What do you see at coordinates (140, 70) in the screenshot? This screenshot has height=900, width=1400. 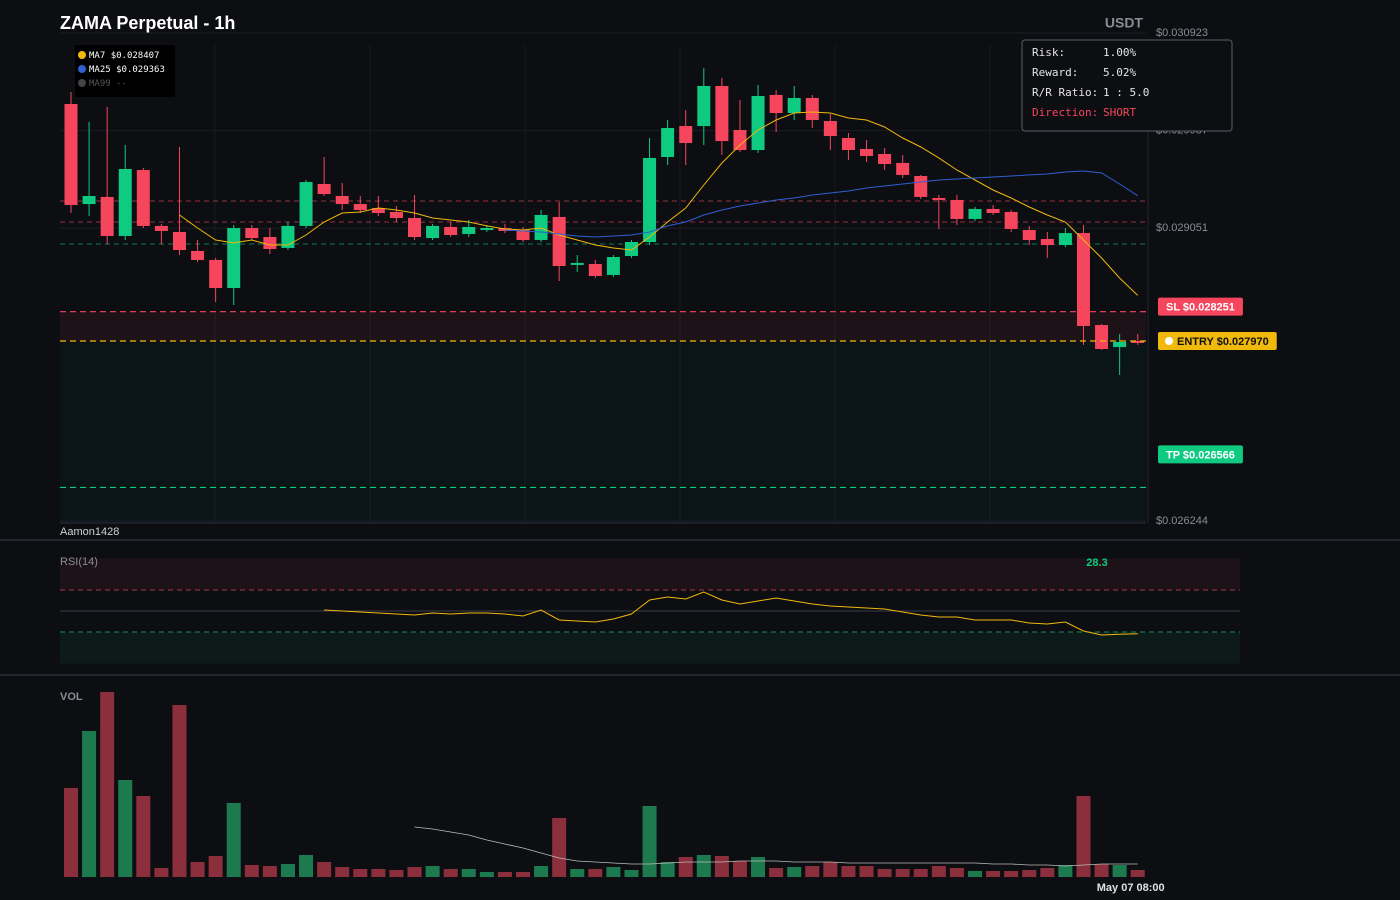 I see `legend-value: $0.029363` at bounding box center [140, 70].